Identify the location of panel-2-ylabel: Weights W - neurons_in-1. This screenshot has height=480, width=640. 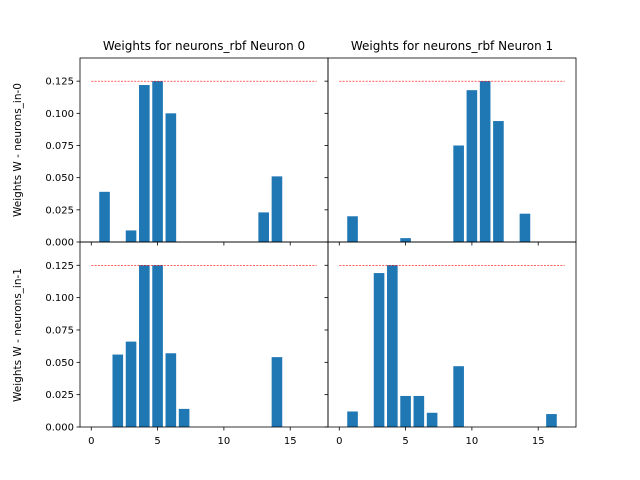
(18, 335).